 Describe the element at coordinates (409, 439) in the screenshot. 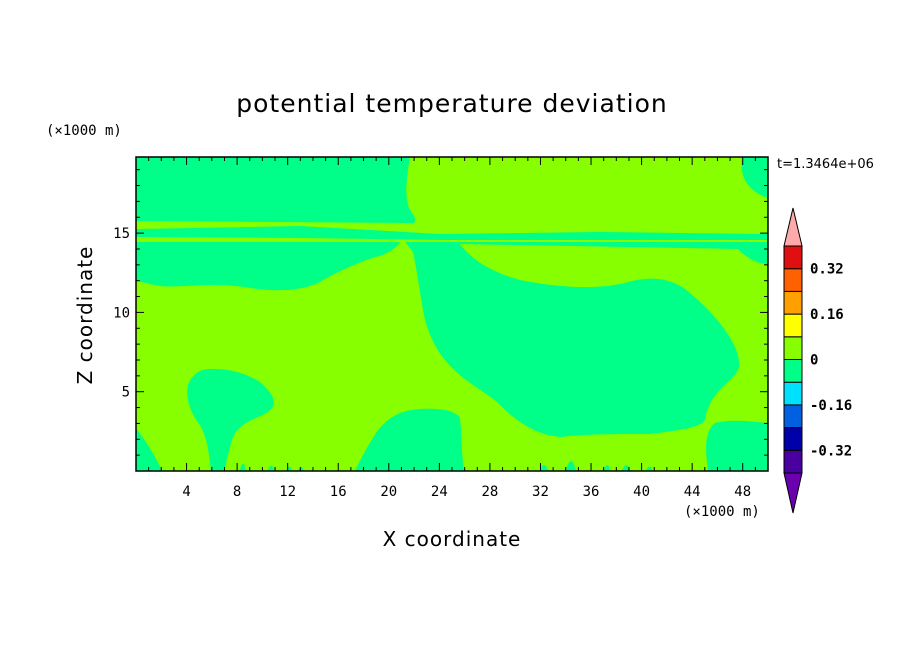

I see `region-bottom-center-blob` at that location.